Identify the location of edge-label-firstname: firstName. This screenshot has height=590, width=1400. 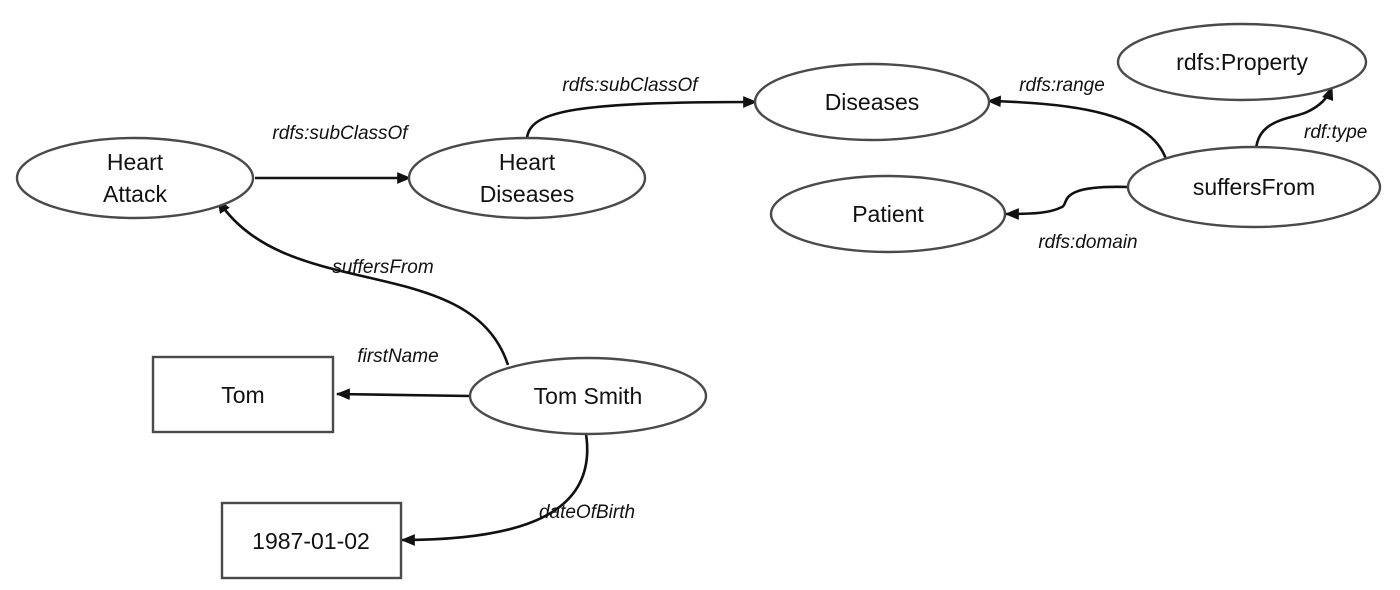
(397, 356).